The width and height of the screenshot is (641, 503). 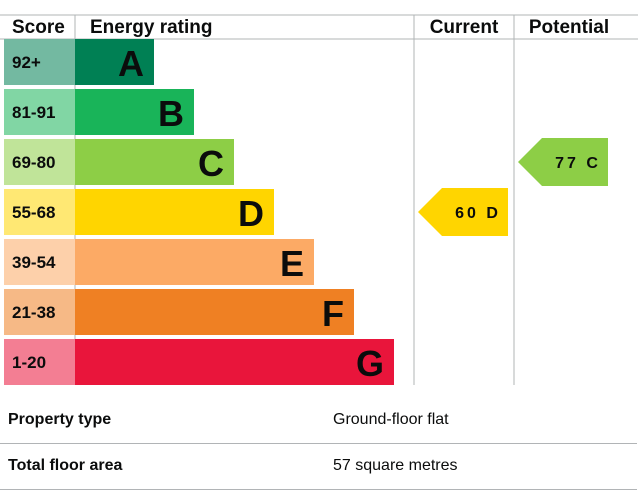 I want to click on band-letter-b: B, so click(x=171, y=113).